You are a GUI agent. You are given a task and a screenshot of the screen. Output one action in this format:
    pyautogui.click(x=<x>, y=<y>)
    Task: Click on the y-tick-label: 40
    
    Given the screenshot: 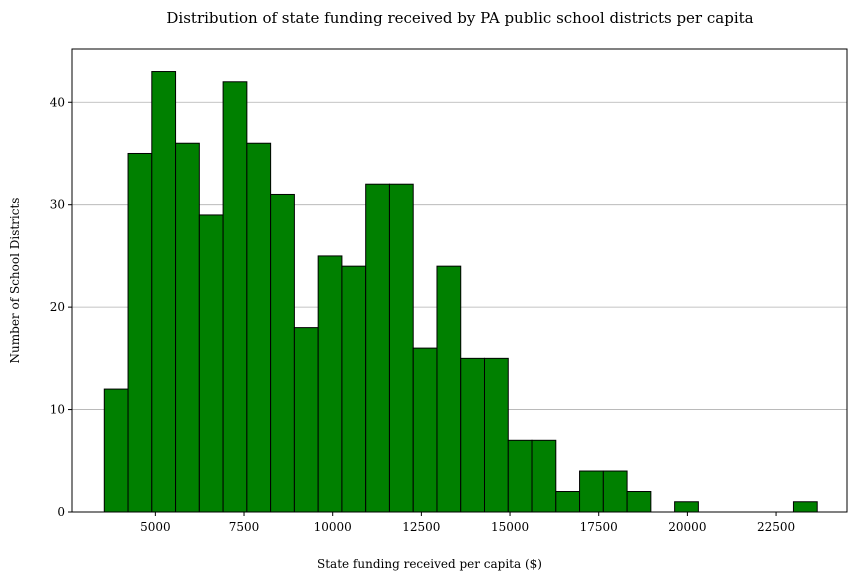 What is the action you would take?
    pyautogui.click(x=57, y=102)
    